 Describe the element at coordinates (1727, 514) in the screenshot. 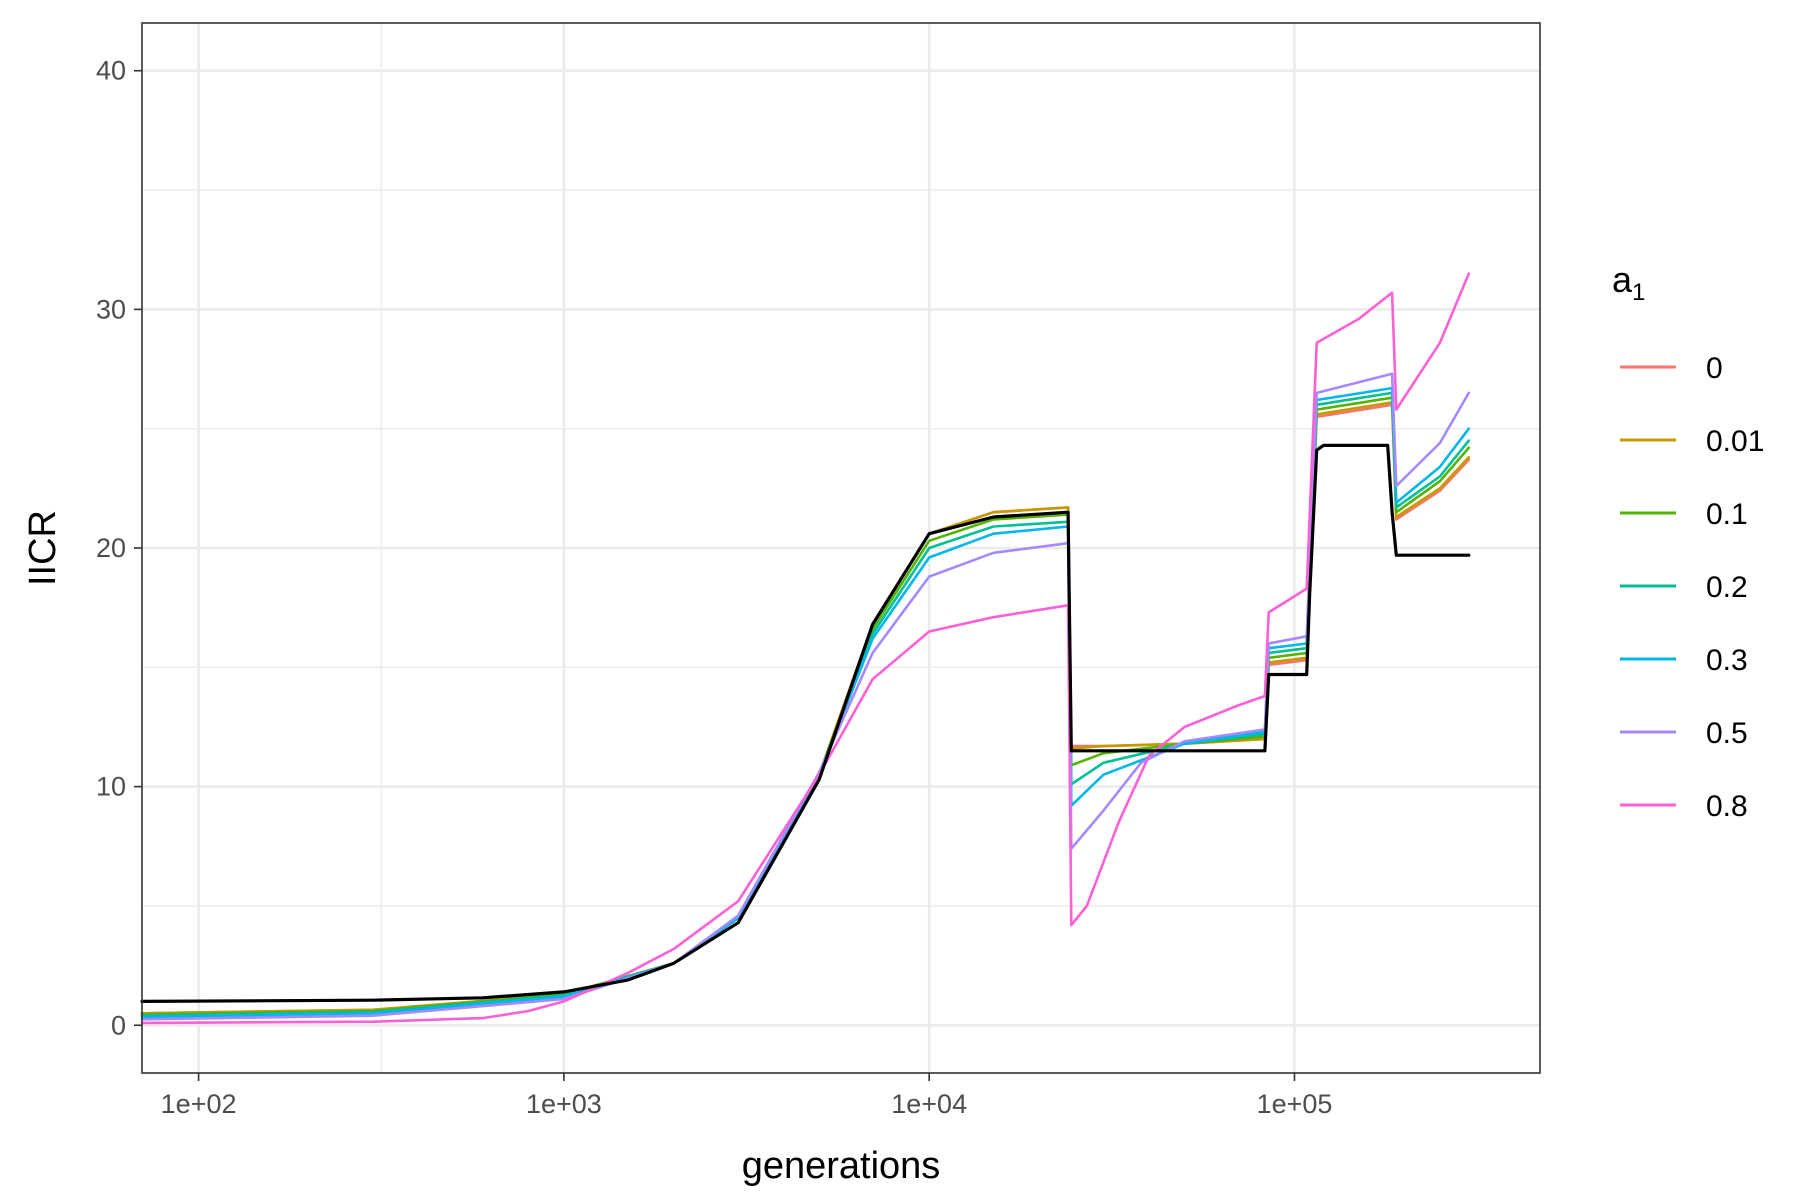

I see `legend-label: 0.1` at that location.